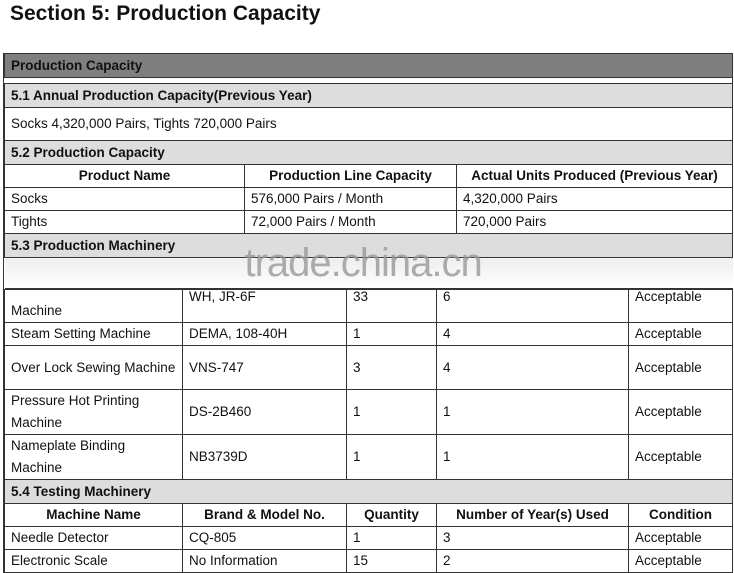 Image resolution: width=734 pixels, height=573 pixels. What do you see at coordinates (594, 199) in the screenshot?
I see `cell: 4,320,000 Pairs` at bounding box center [594, 199].